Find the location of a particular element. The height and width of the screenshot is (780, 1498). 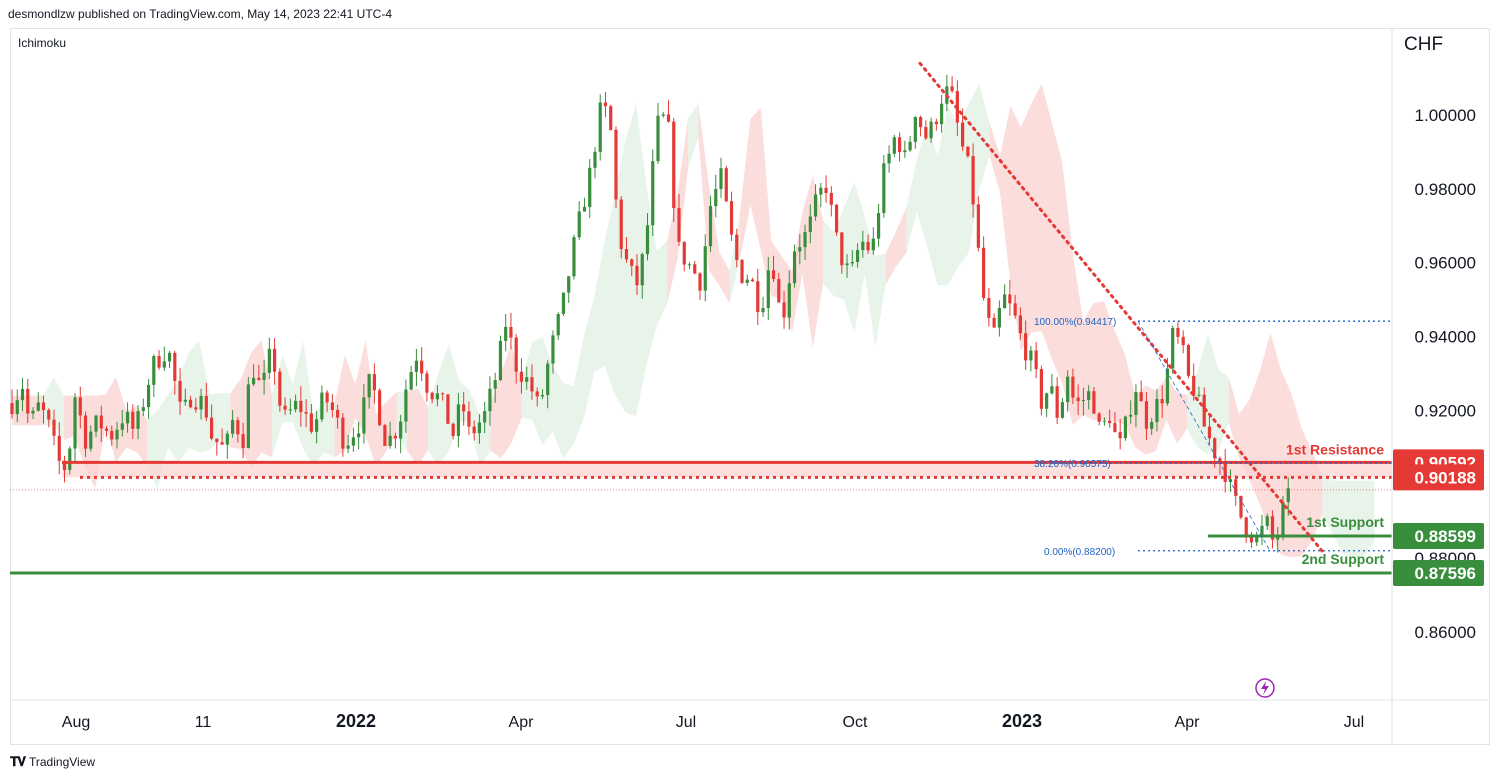

price-tag-support-1-bg is located at coordinates (1438, 536).